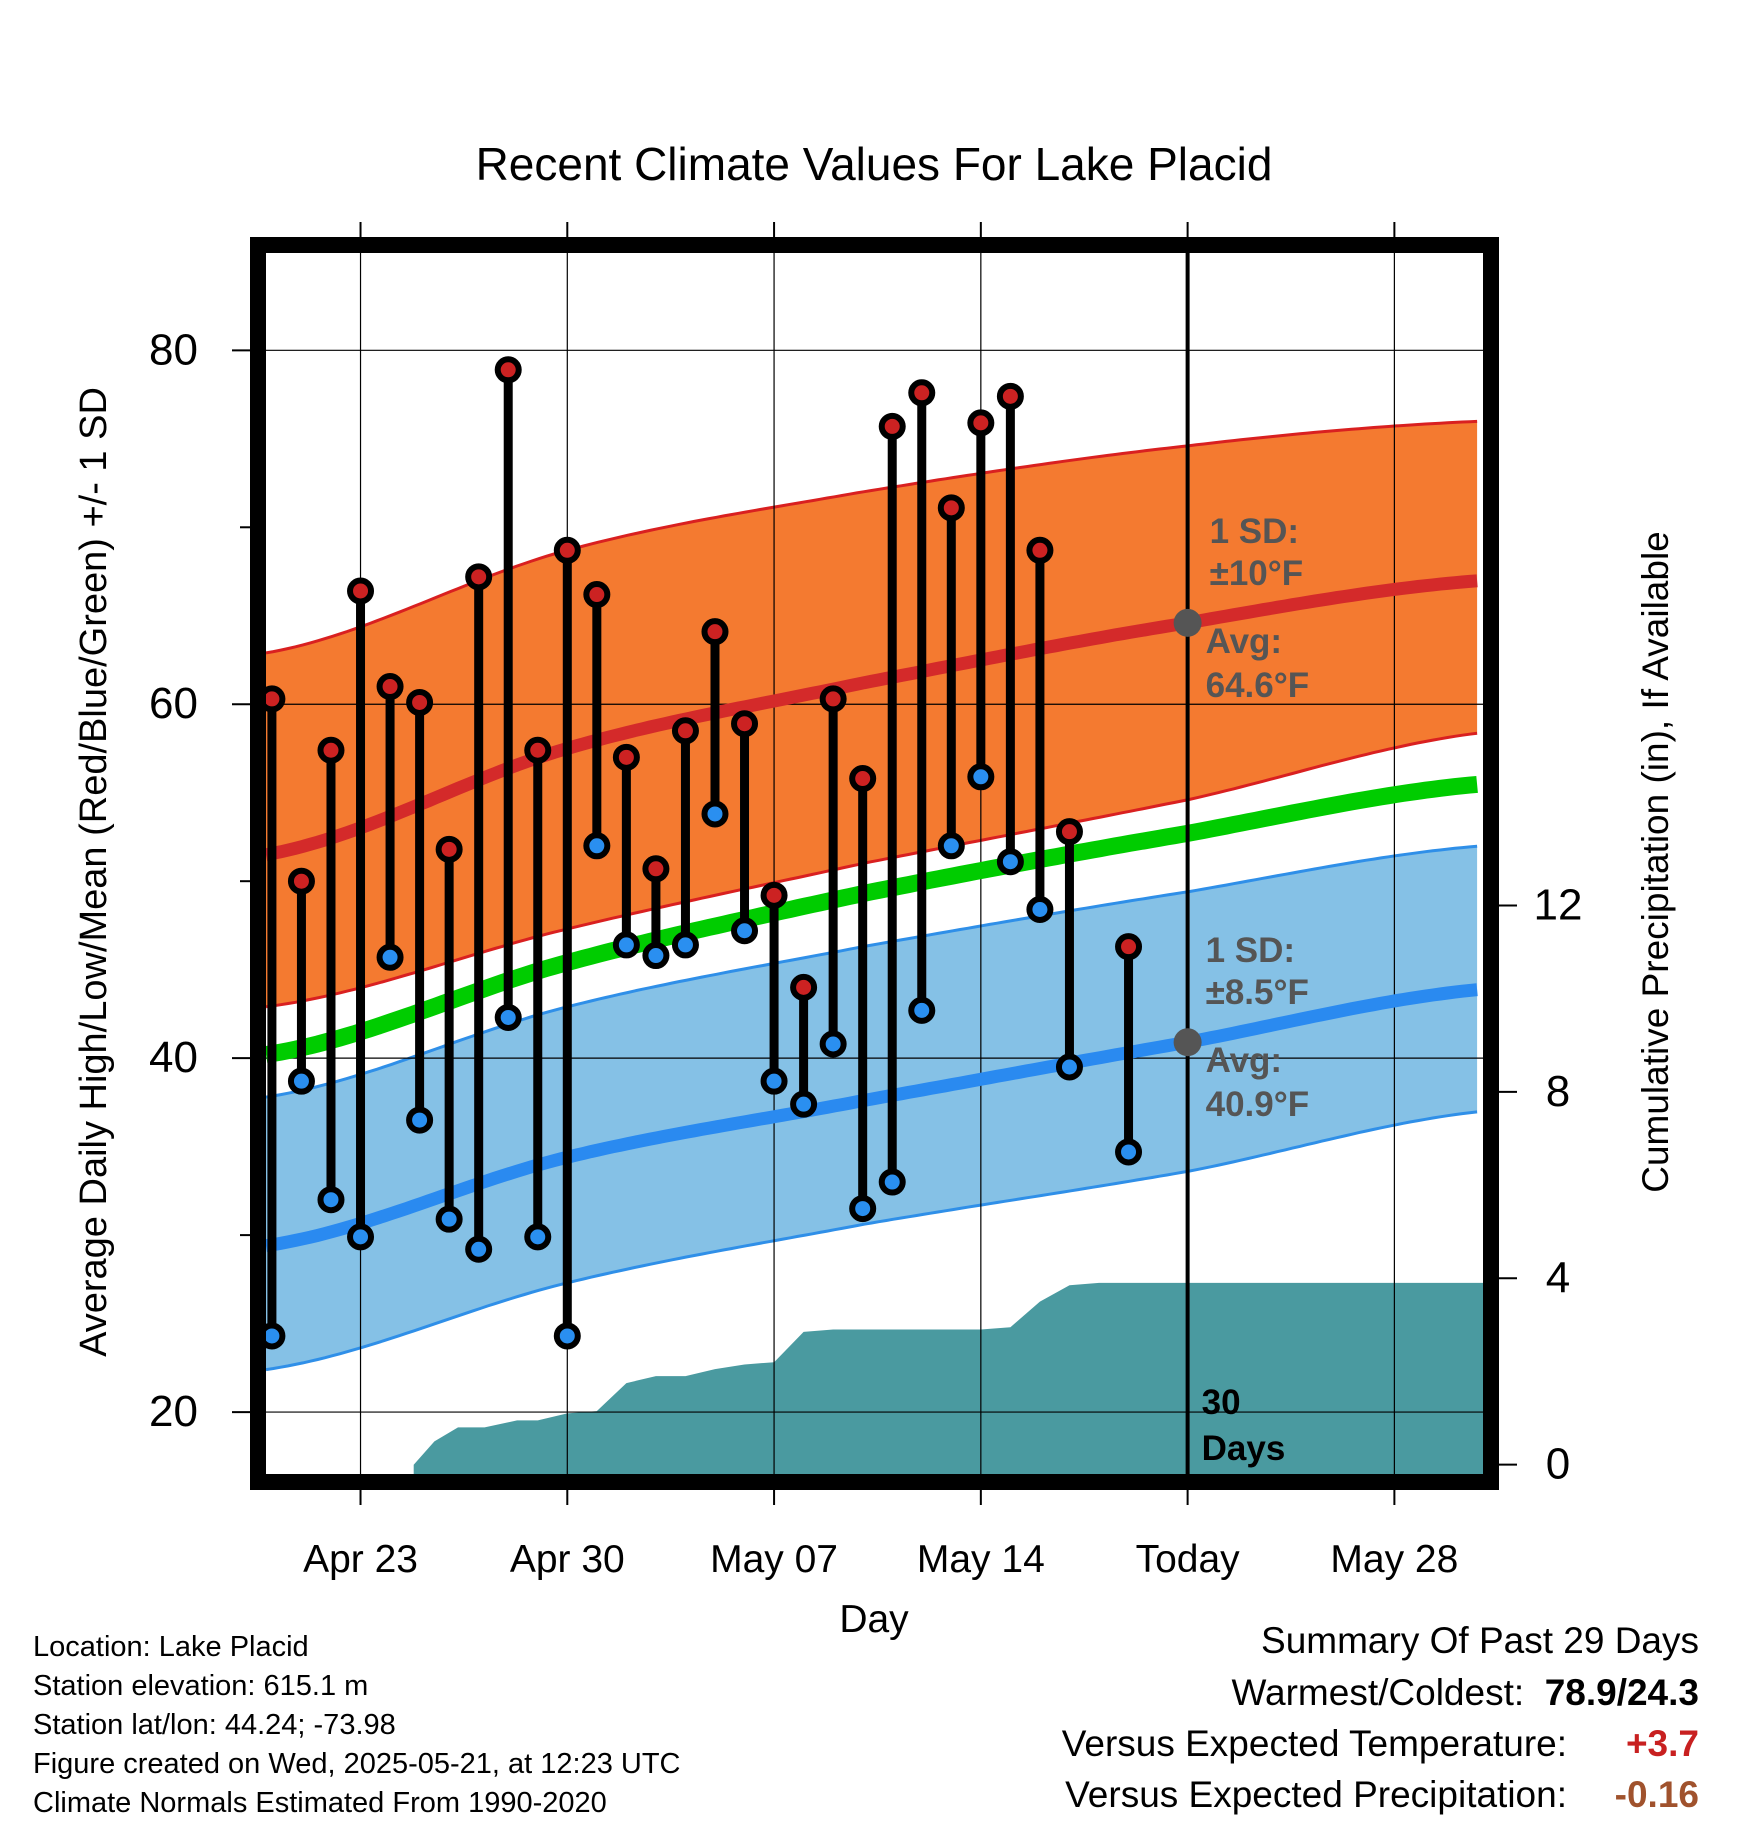 The height and width of the screenshot is (1828, 1748). I want to click on summary-temp: Versus Expected Temperature: +3.7, so click(1380, 1743).